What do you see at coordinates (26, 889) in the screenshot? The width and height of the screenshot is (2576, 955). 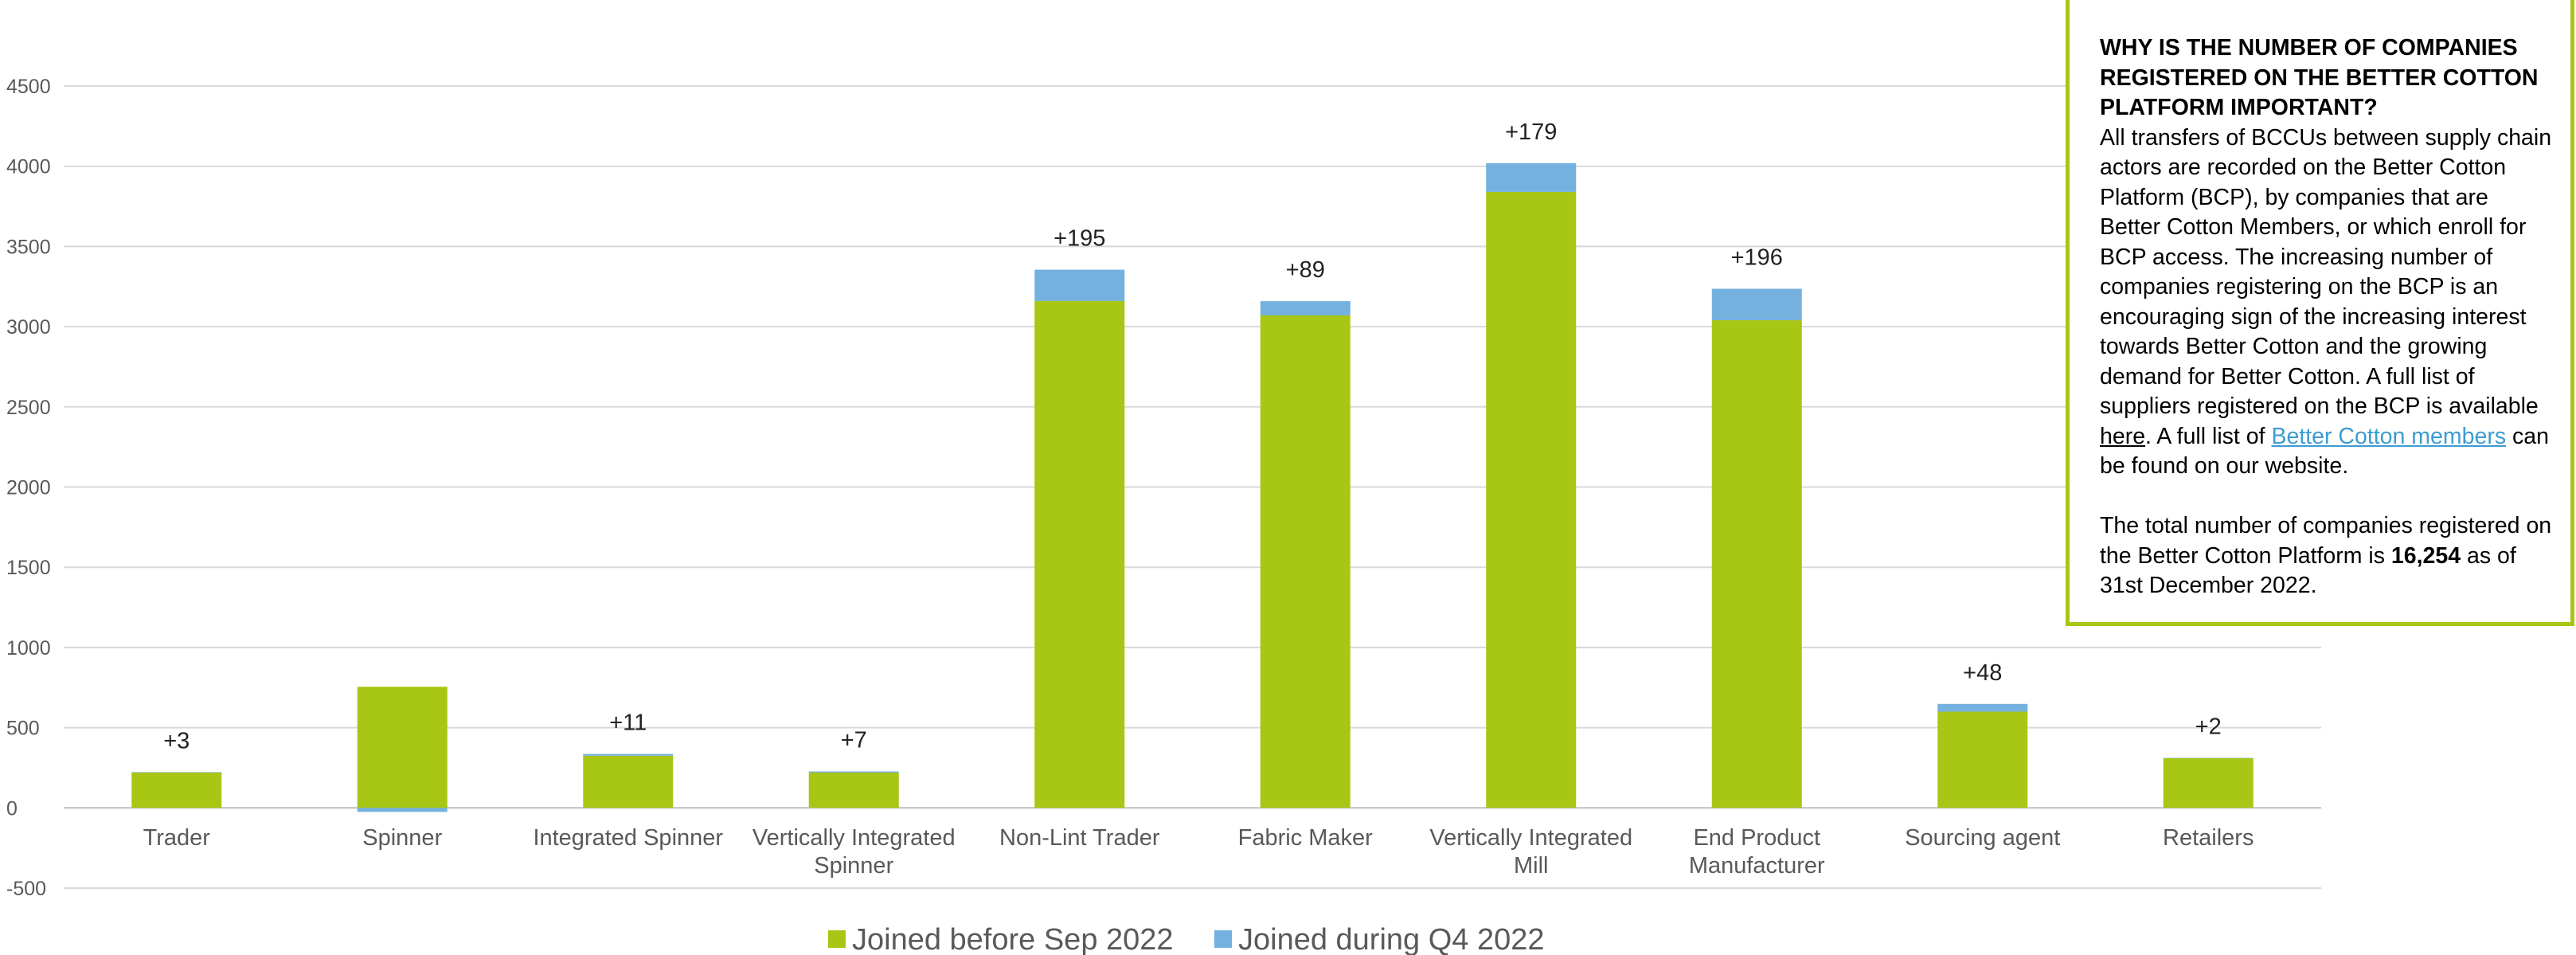 I see `y-tick-label: -500` at bounding box center [26, 889].